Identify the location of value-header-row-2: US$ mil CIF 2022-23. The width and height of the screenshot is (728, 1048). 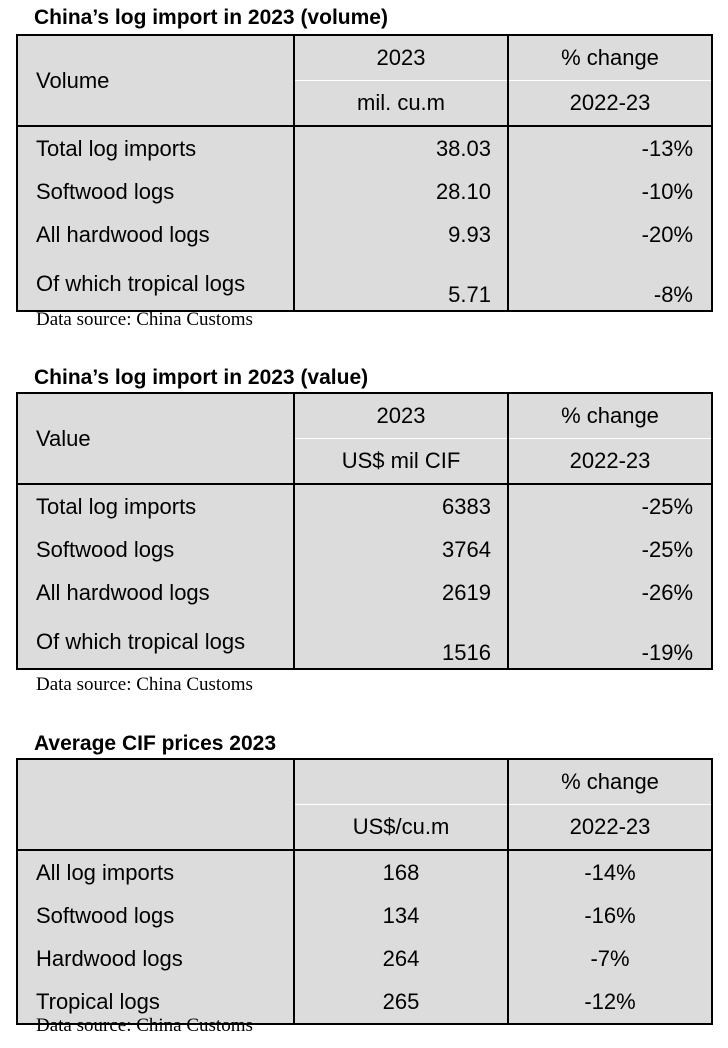
(365, 461).